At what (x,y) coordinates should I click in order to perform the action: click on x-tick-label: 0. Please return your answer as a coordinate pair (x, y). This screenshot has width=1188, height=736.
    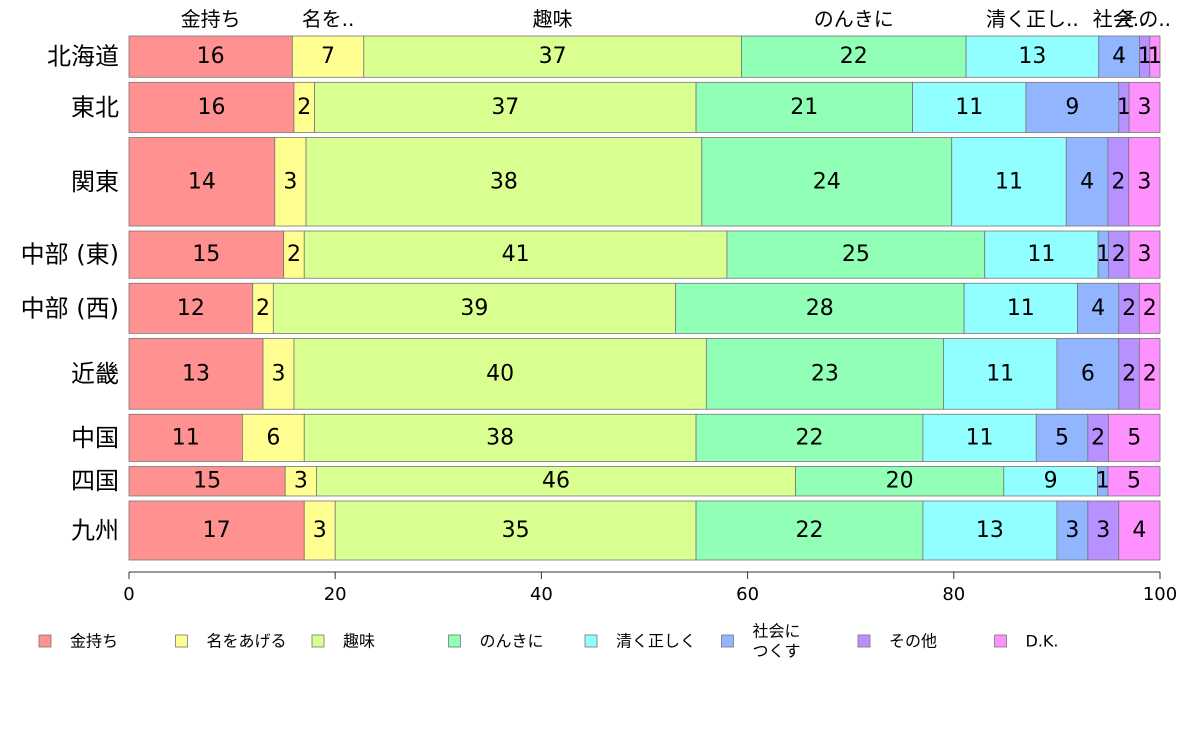
    Looking at the image, I should click on (128, 594).